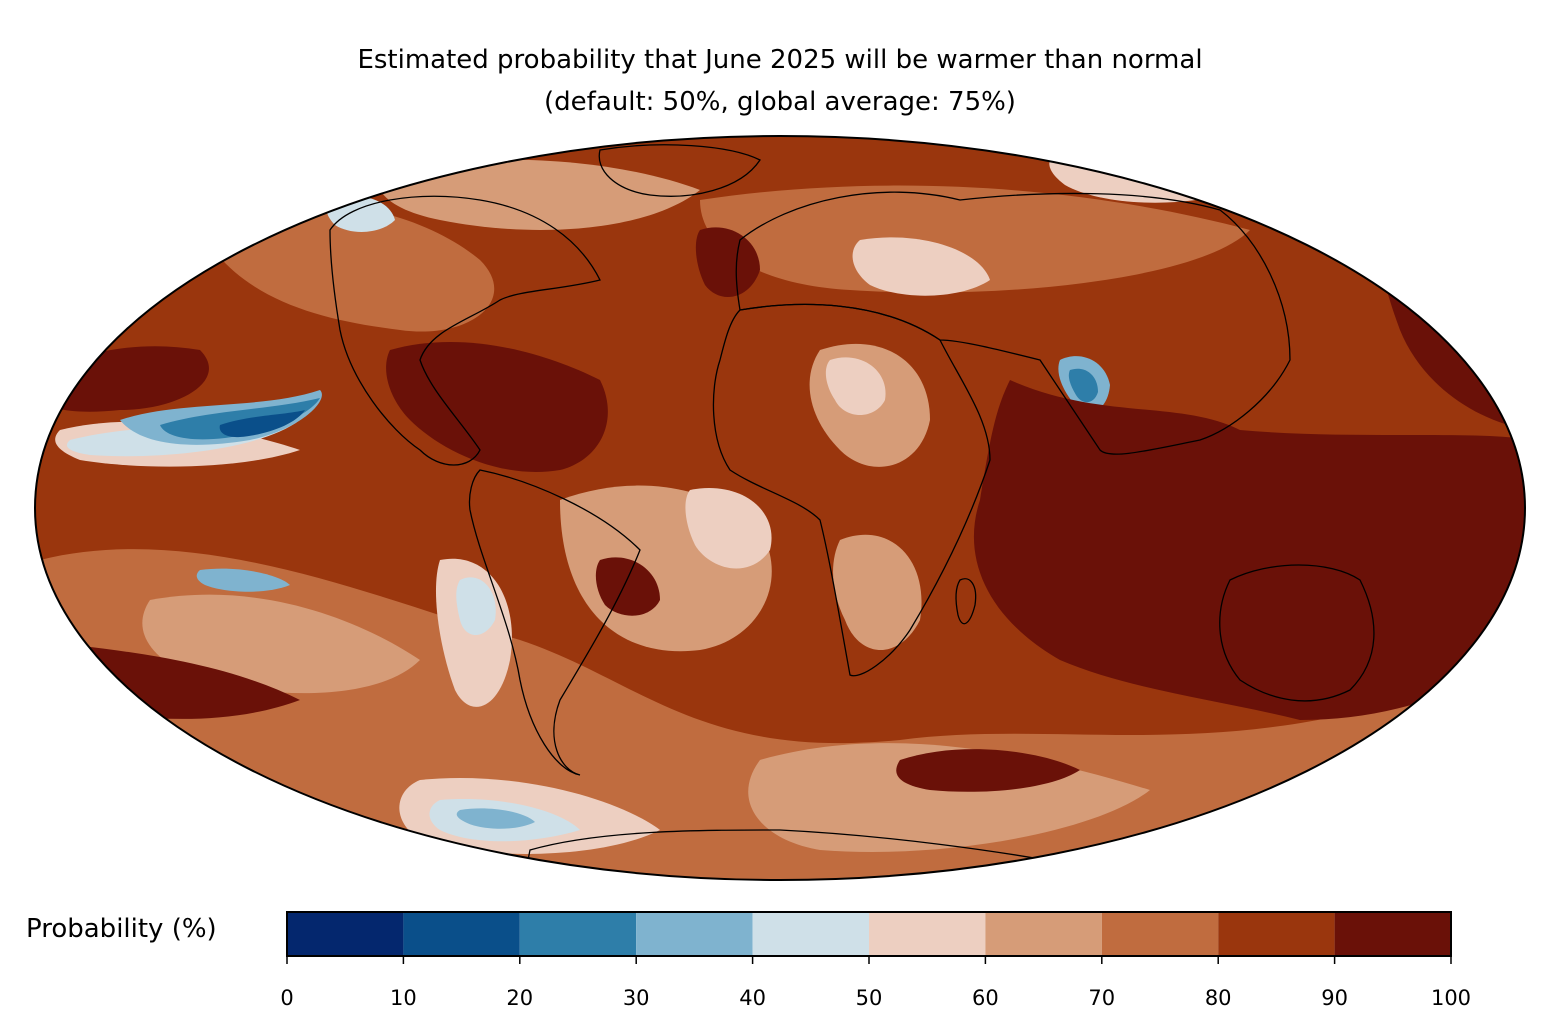 The height and width of the screenshot is (1031, 1560). Describe the element at coordinates (780, 102) in the screenshot. I see `chart-title-line-2: (default: 50%, global average: 75%)` at that location.